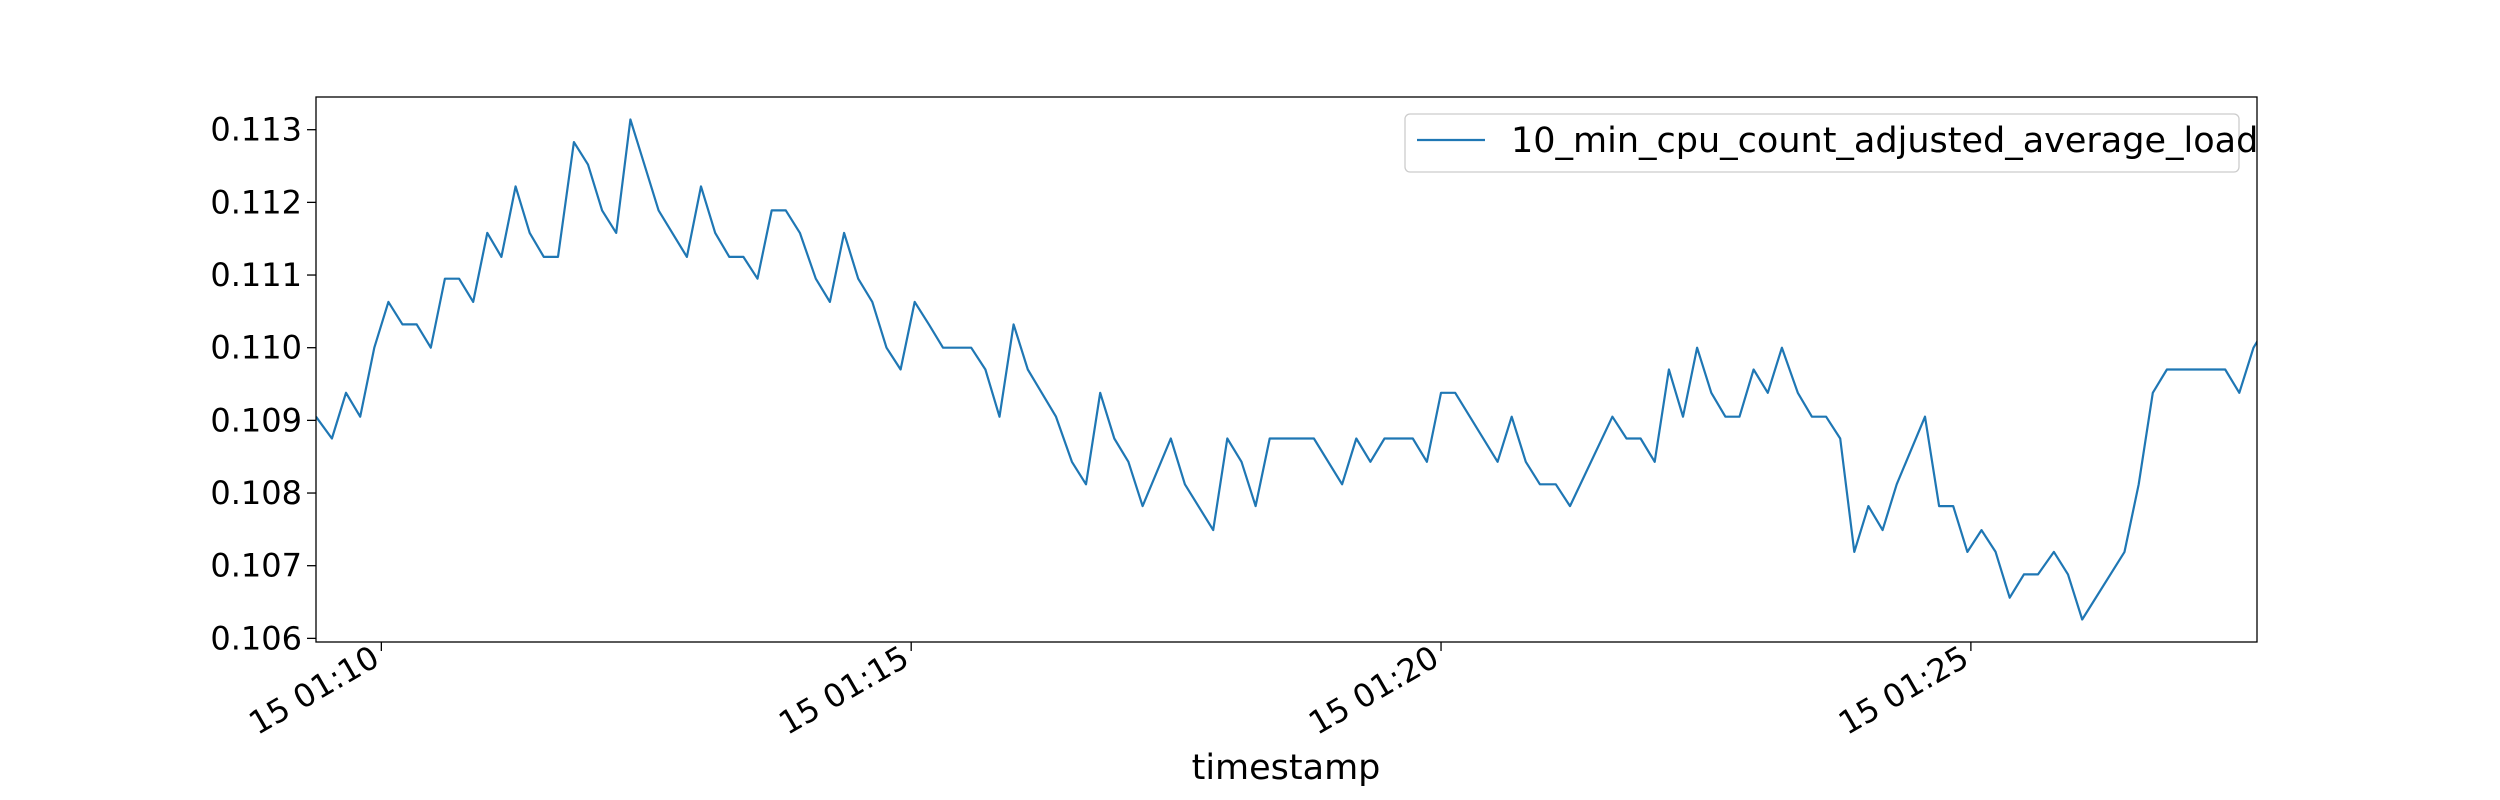 This screenshot has height=800, width=2500. Describe the element at coordinates (256, 202) in the screenshot. I see `y-tick-label: 0.112` at that location.